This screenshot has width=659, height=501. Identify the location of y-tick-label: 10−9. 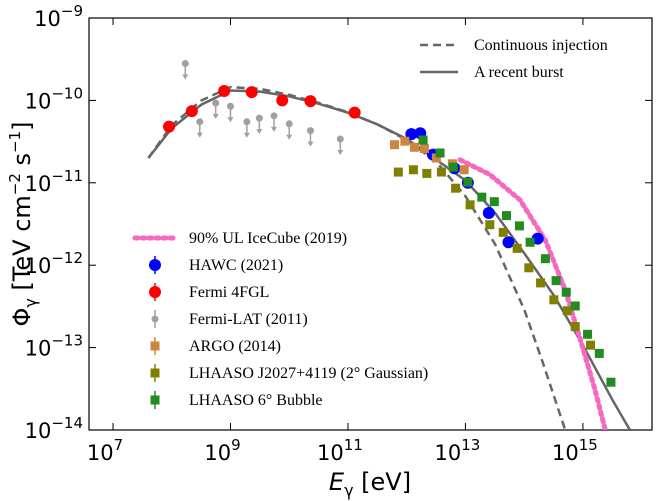
(58, 16).